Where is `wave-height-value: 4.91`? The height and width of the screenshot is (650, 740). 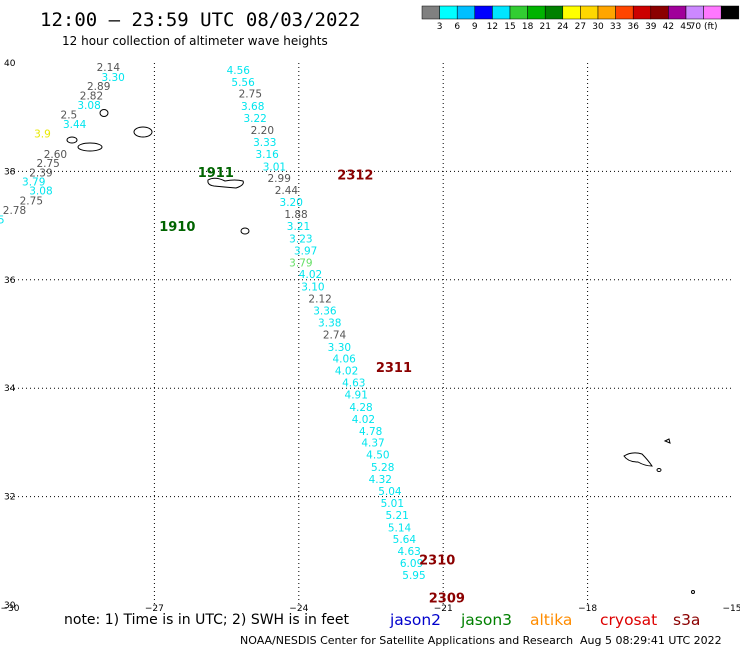
wave-height-value: 4.91 is located at coordinates (356, 395).